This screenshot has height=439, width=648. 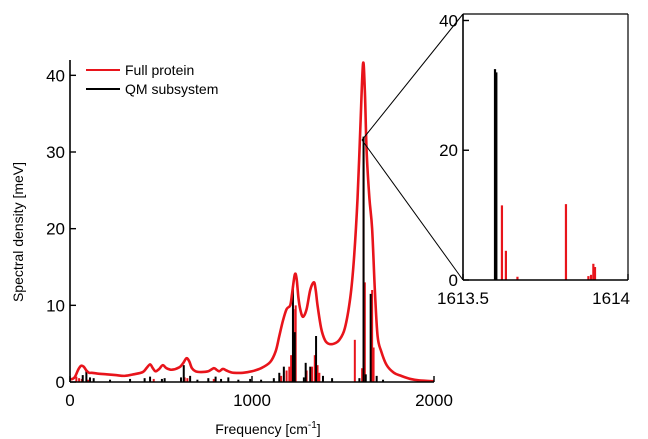 What do you see at coordinates (55, 75) in the screenshot?
I see `main-y-tick-label: 40` at bounding box center [55, 75].